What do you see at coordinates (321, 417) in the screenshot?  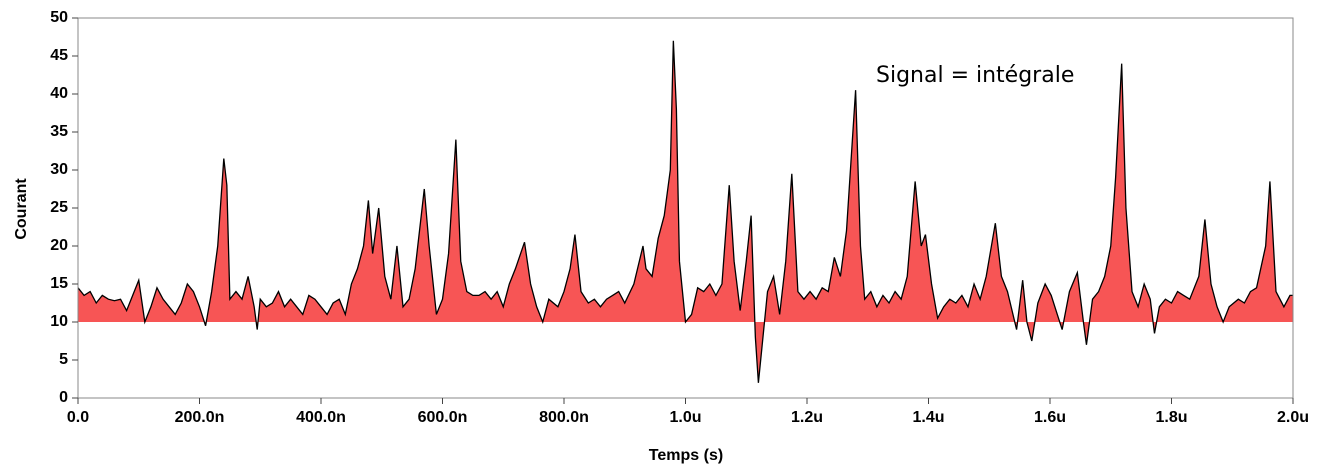 I see `x-tick-label: 400.0n` at bounding box center [321, 417].